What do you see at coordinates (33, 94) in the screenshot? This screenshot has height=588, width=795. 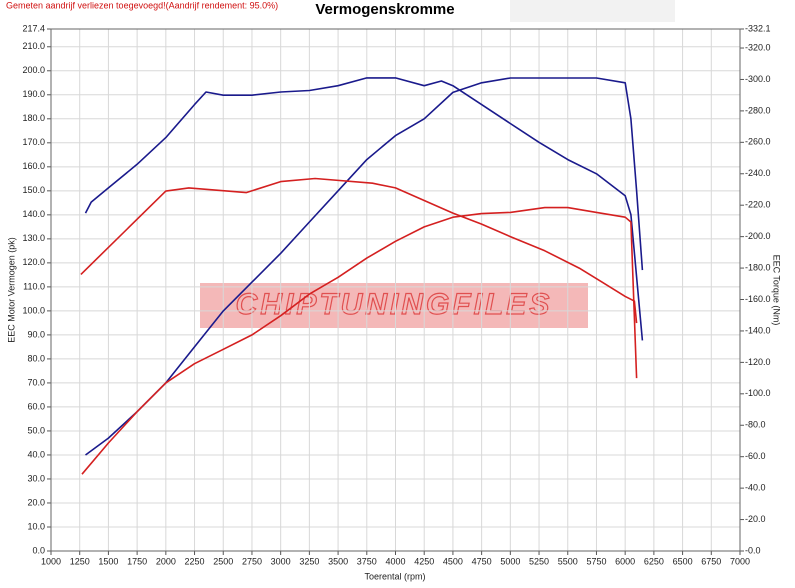 I see `y-tick-label: 190.0` at bounding box center [33, 94].